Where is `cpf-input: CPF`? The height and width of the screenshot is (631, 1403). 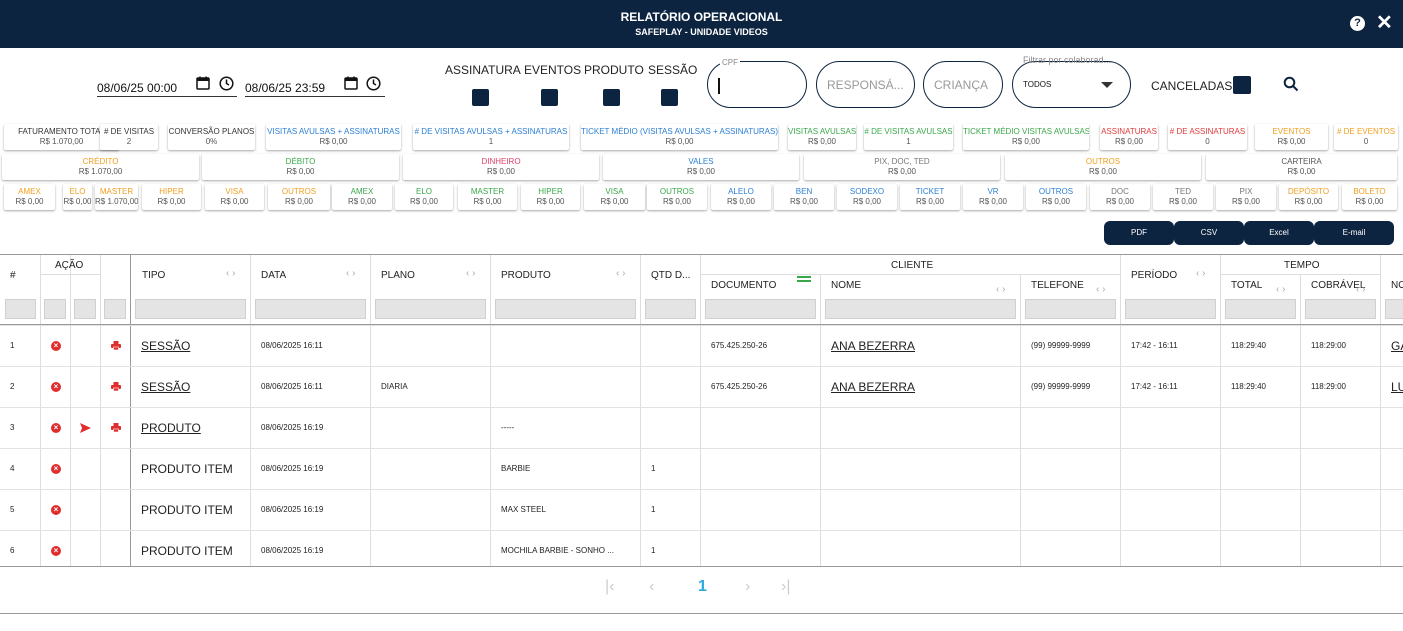
cpf-input: CPF is located at coordinates (757, 83).